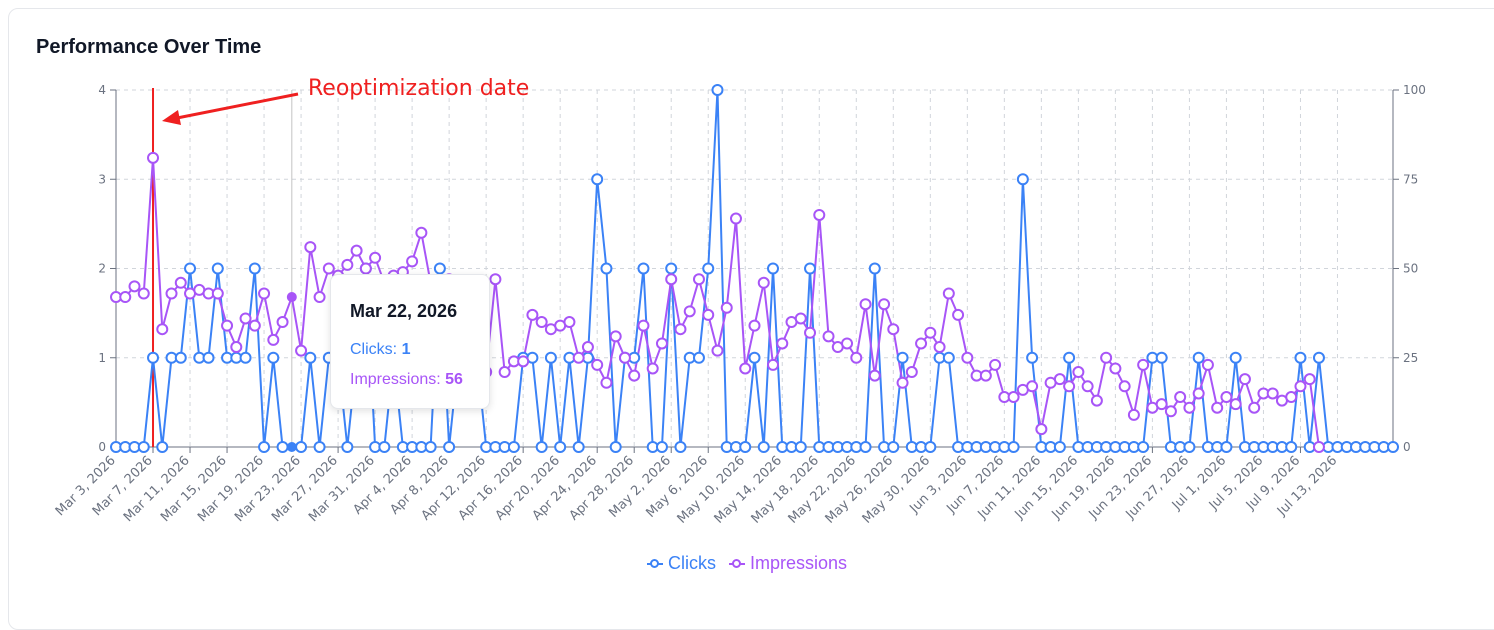 This screenshot has width=1494, height=630. I want to click on x-tick-label: Apr 12, 2026, so click(454, 488).